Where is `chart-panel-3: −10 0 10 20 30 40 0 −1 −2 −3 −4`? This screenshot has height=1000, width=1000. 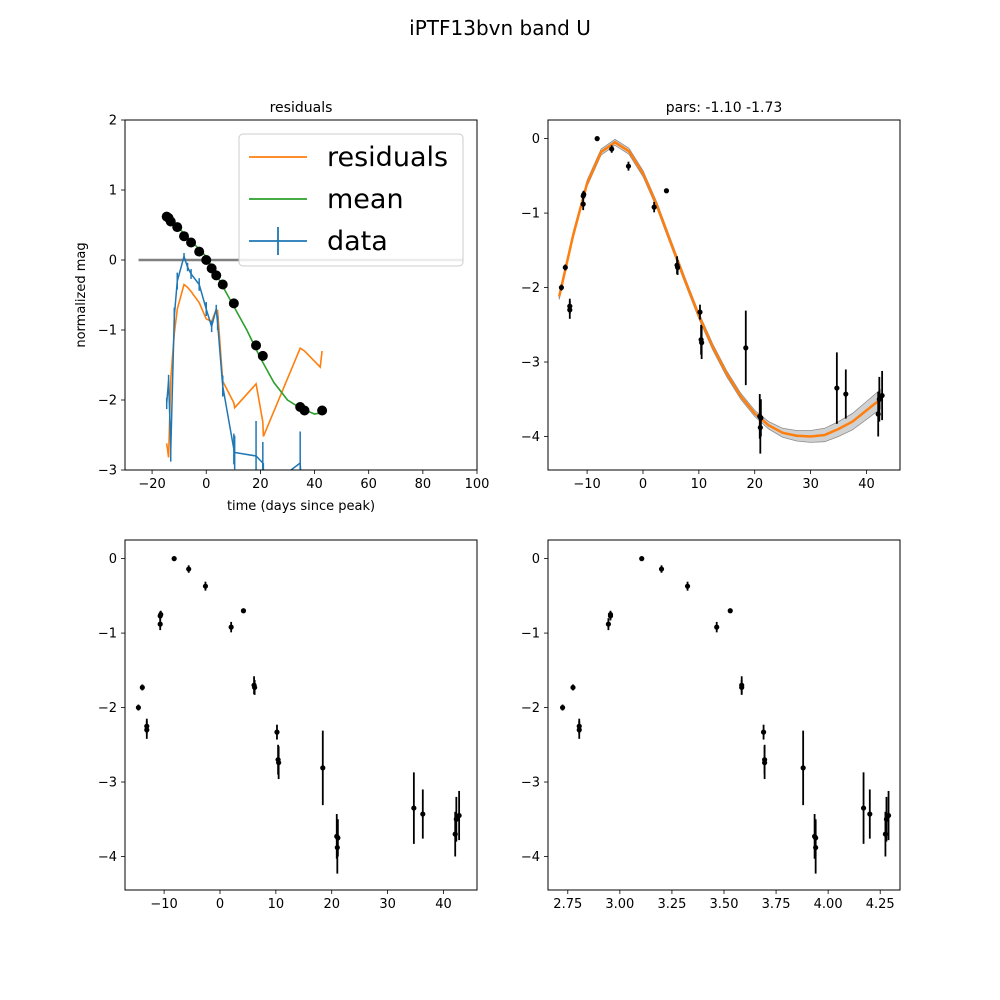
chart-panel-3: −10 0 10 20 30 40 0 −1 −2 −3 −4 is located at coordinates (288, 725).